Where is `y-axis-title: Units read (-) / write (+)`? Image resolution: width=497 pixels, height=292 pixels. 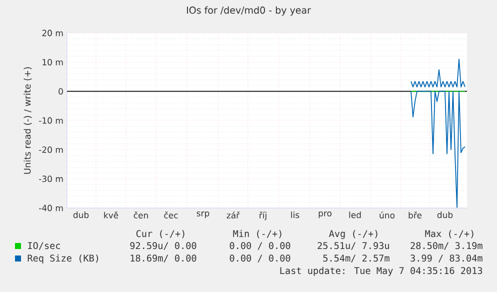 y-axis-title: Units read (-) / write (+) is located at coordinates (28, 120).